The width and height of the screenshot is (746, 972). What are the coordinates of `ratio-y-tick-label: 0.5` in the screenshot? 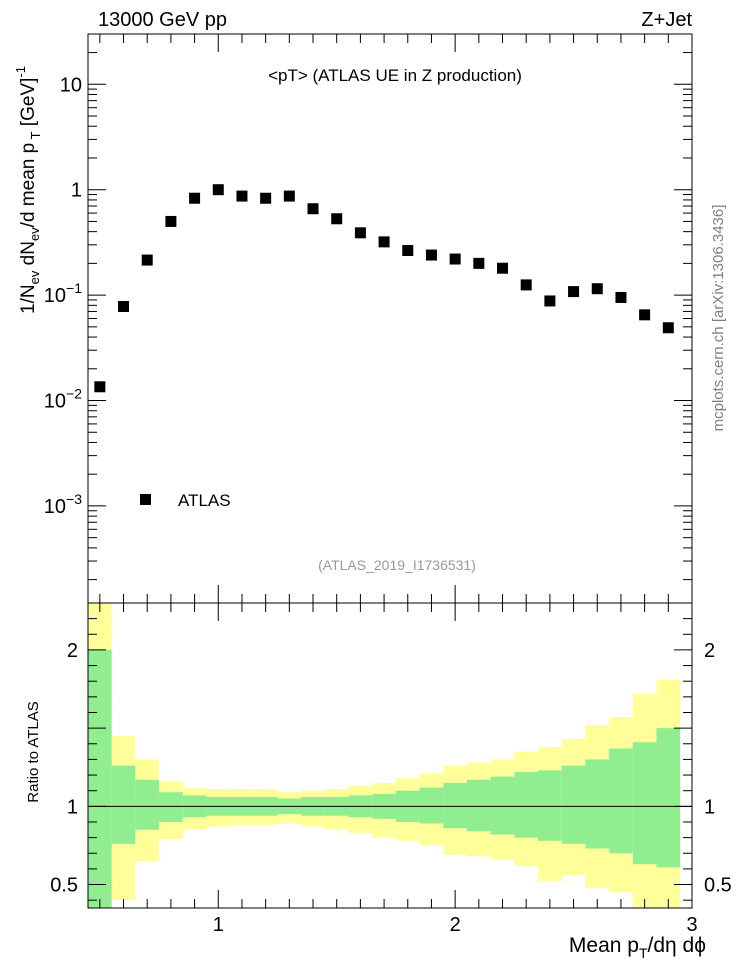 It's located at (64, 886).